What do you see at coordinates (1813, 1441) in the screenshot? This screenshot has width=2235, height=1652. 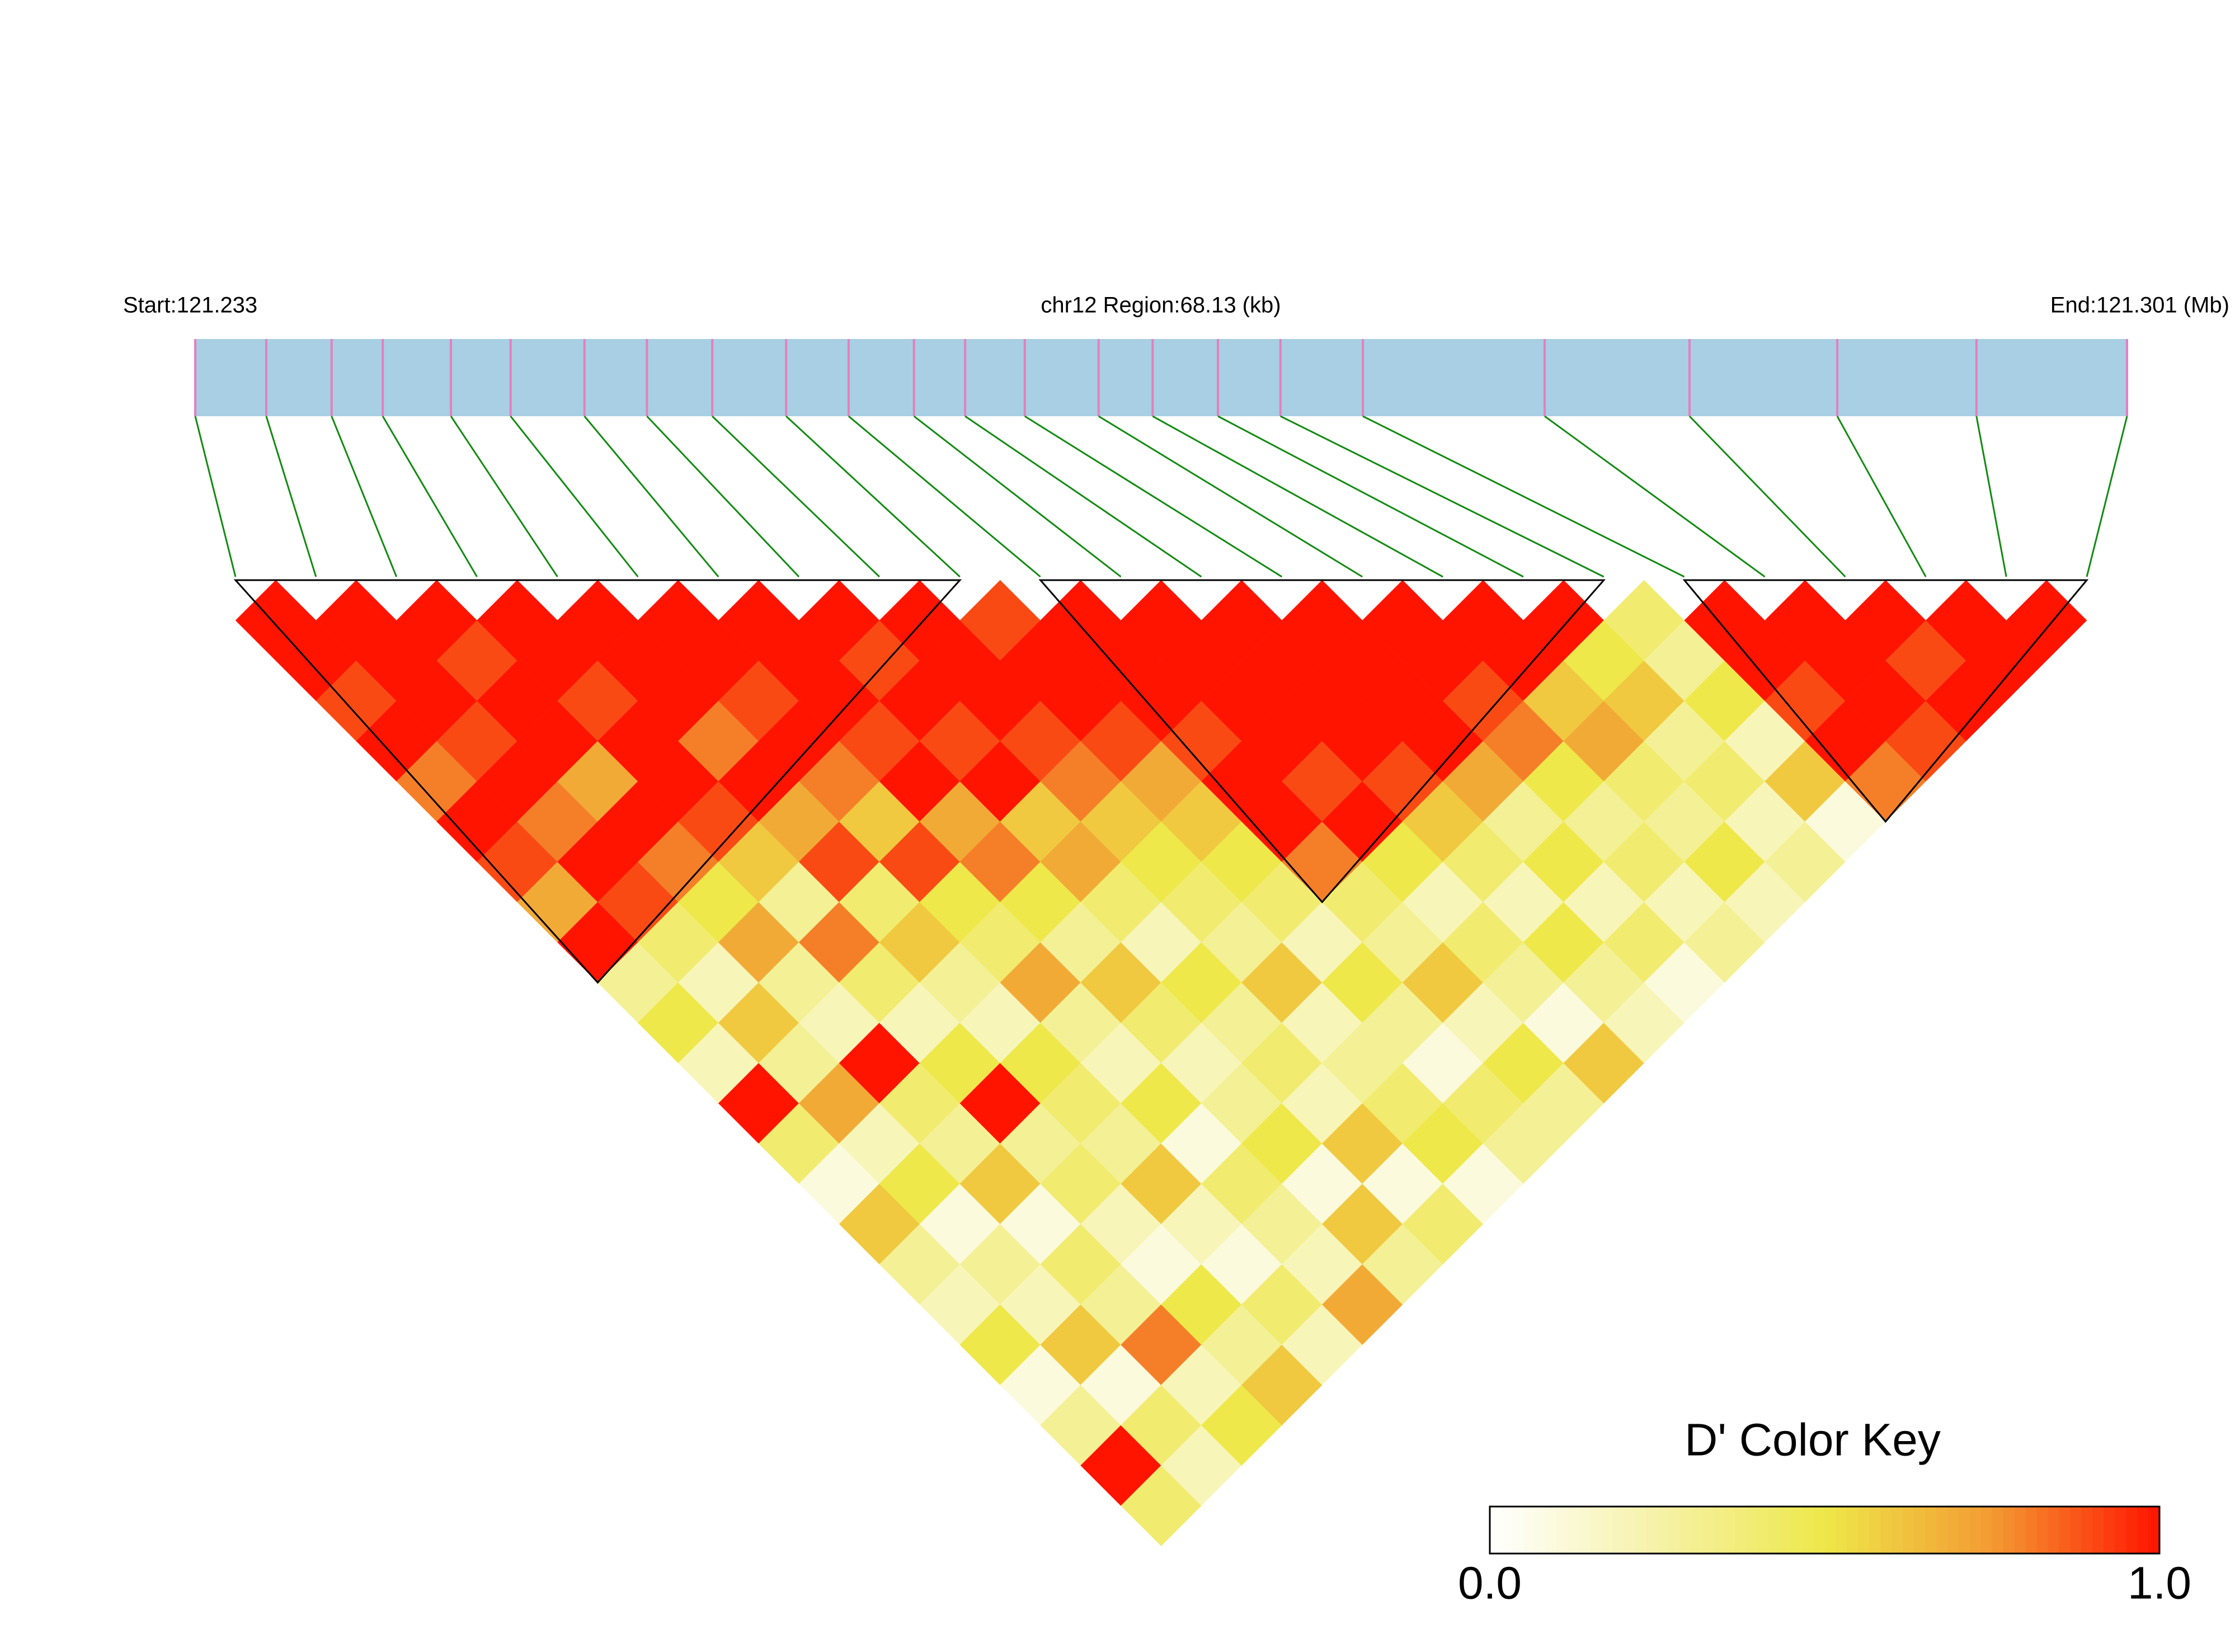 I see `color-key-title: D' Color Key` at bounding box center [1813, 1441].